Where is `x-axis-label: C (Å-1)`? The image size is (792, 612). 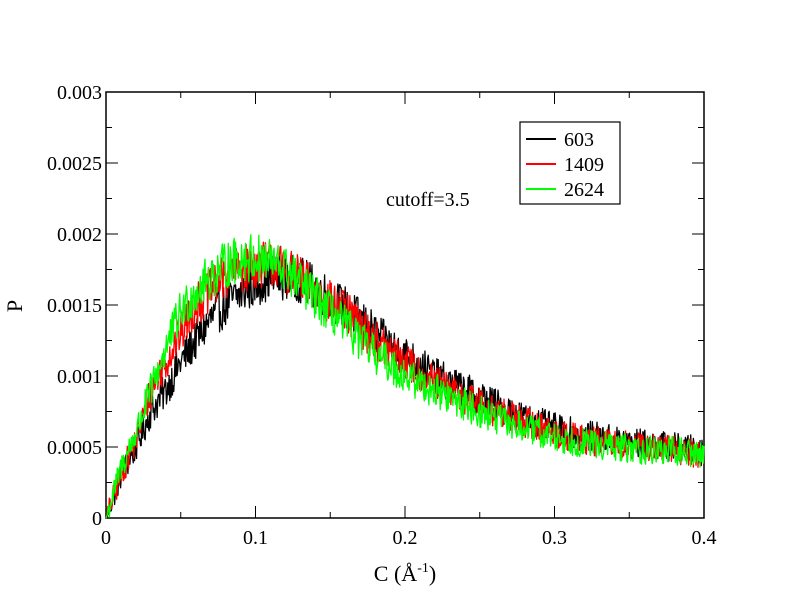 x-axis-label: C (Å-1) is located at coordinates (405, 573).